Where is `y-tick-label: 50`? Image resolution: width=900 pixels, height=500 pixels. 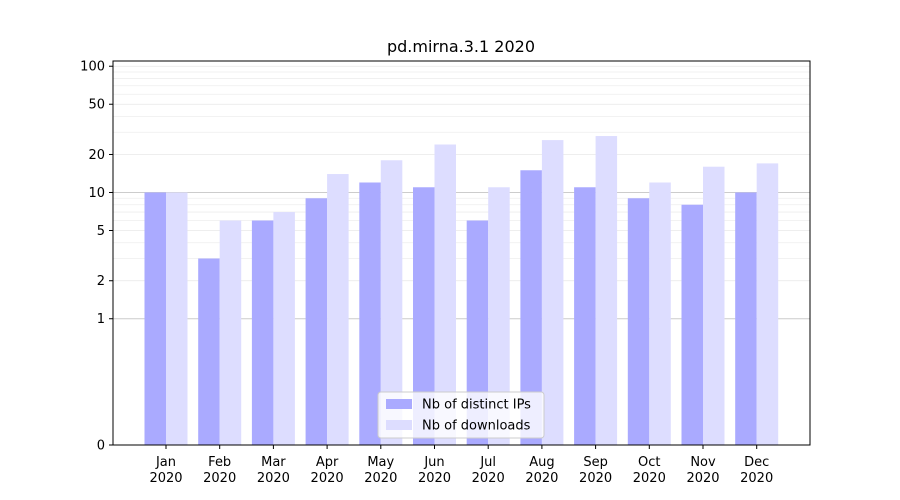
y-tick-label: 50 is located at coordinates (96, 105).